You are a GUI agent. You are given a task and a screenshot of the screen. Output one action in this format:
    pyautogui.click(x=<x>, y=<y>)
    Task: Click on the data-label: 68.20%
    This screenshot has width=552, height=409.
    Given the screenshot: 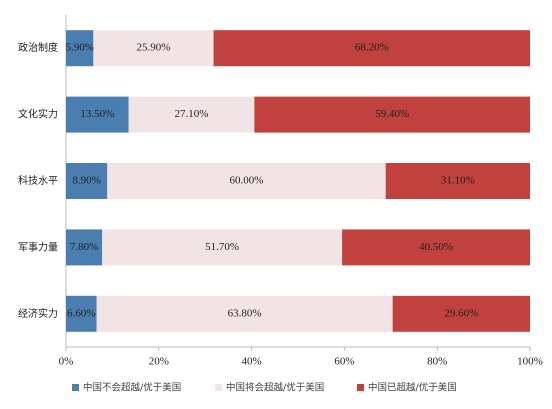 What is the action you would take?
    pyautogui.click(x=372, y=48)
    